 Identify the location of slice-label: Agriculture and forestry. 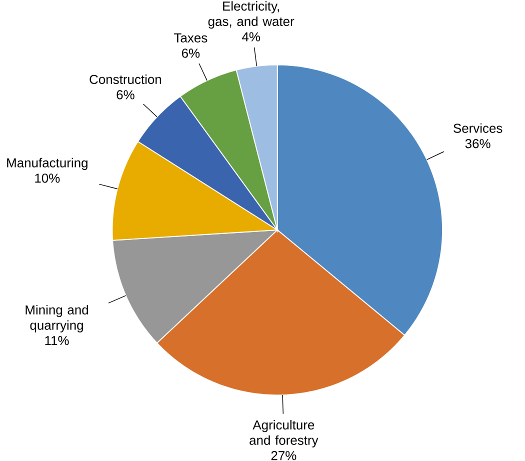
(284, 434).